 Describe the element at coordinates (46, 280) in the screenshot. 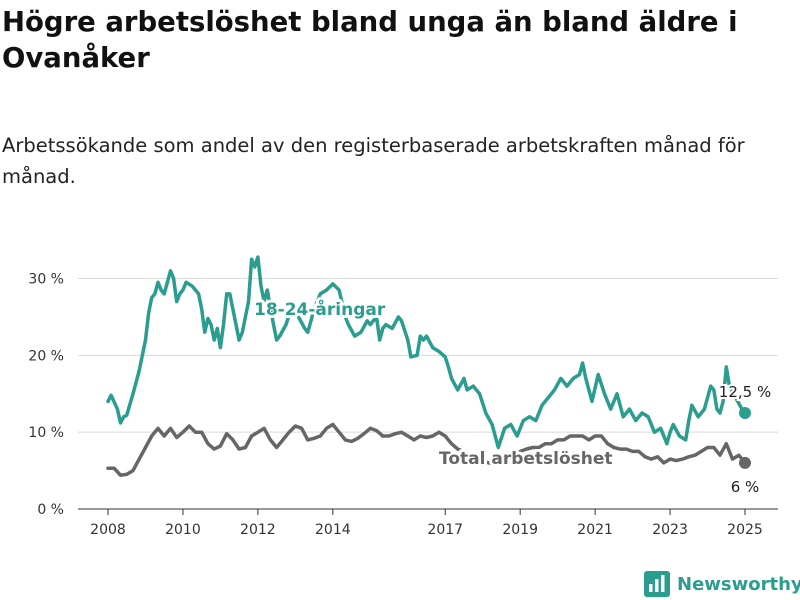

I see `y-tick-label: 30 %` at that location.